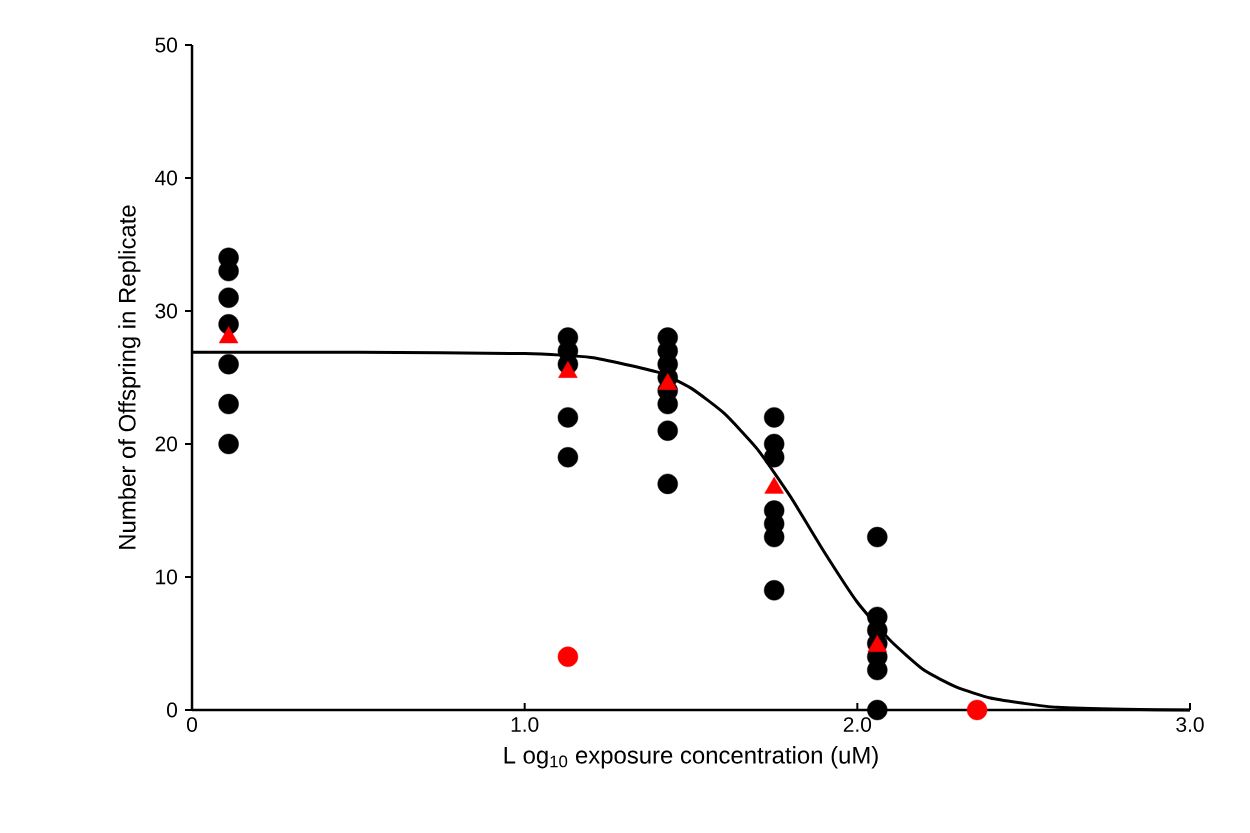  What do you see at coordinates (166, 311) in the screenshot?
I see `y-tick-label: 30` at bounding box center [166, 311].